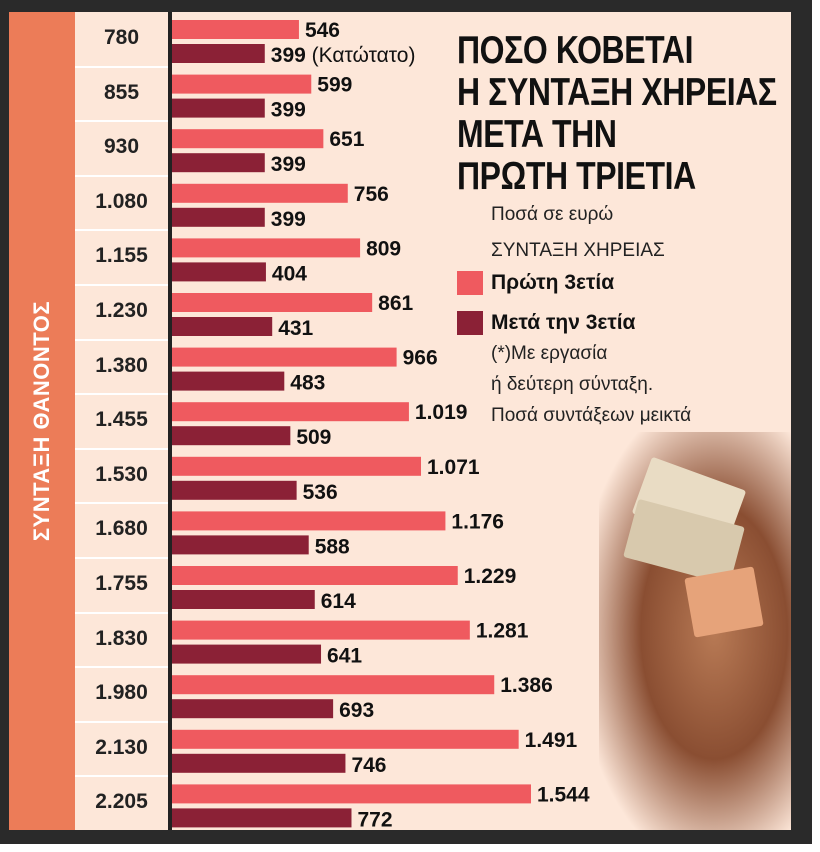  I want to click on legend-label-second: Μετά την 3ετία, so click(563, 322).